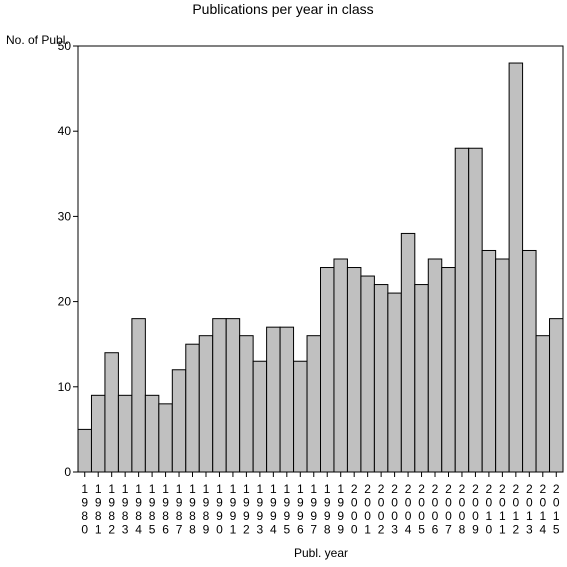 The height and width of the screenshot is (567, 567). What do you see at coordinates (192, 408) in the screenshot?
I see `bar-1988` at bounding box center [192, 408].